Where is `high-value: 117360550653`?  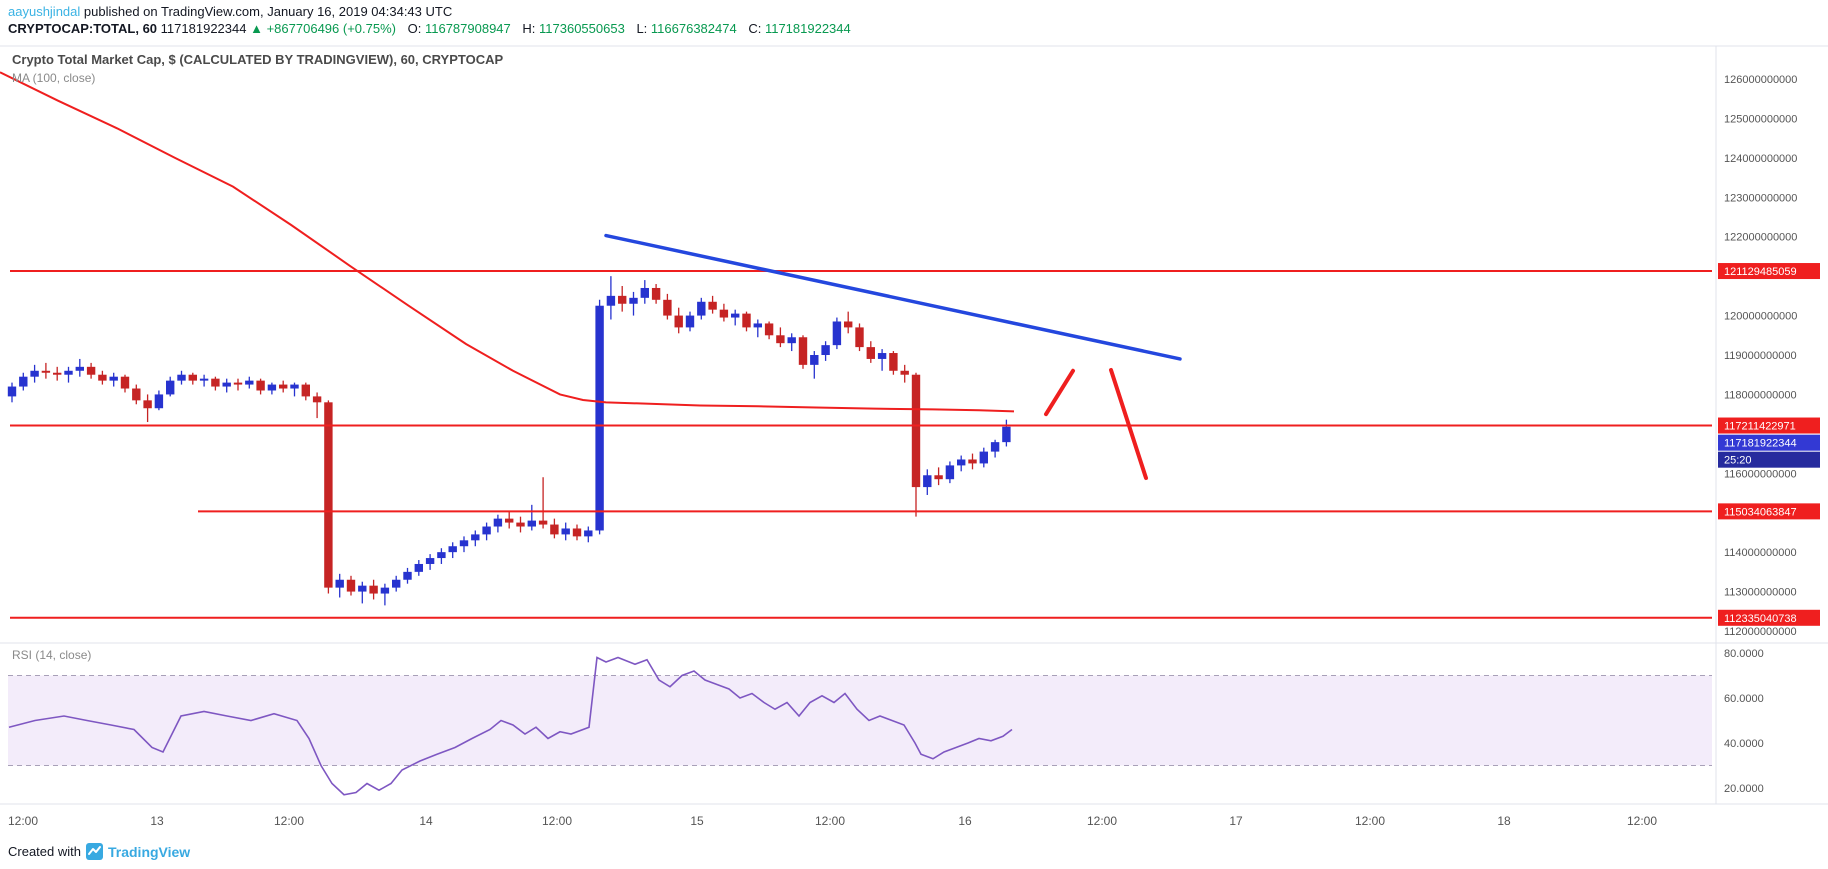
high-value: 117360550653 is located at coordinates (582, 28).